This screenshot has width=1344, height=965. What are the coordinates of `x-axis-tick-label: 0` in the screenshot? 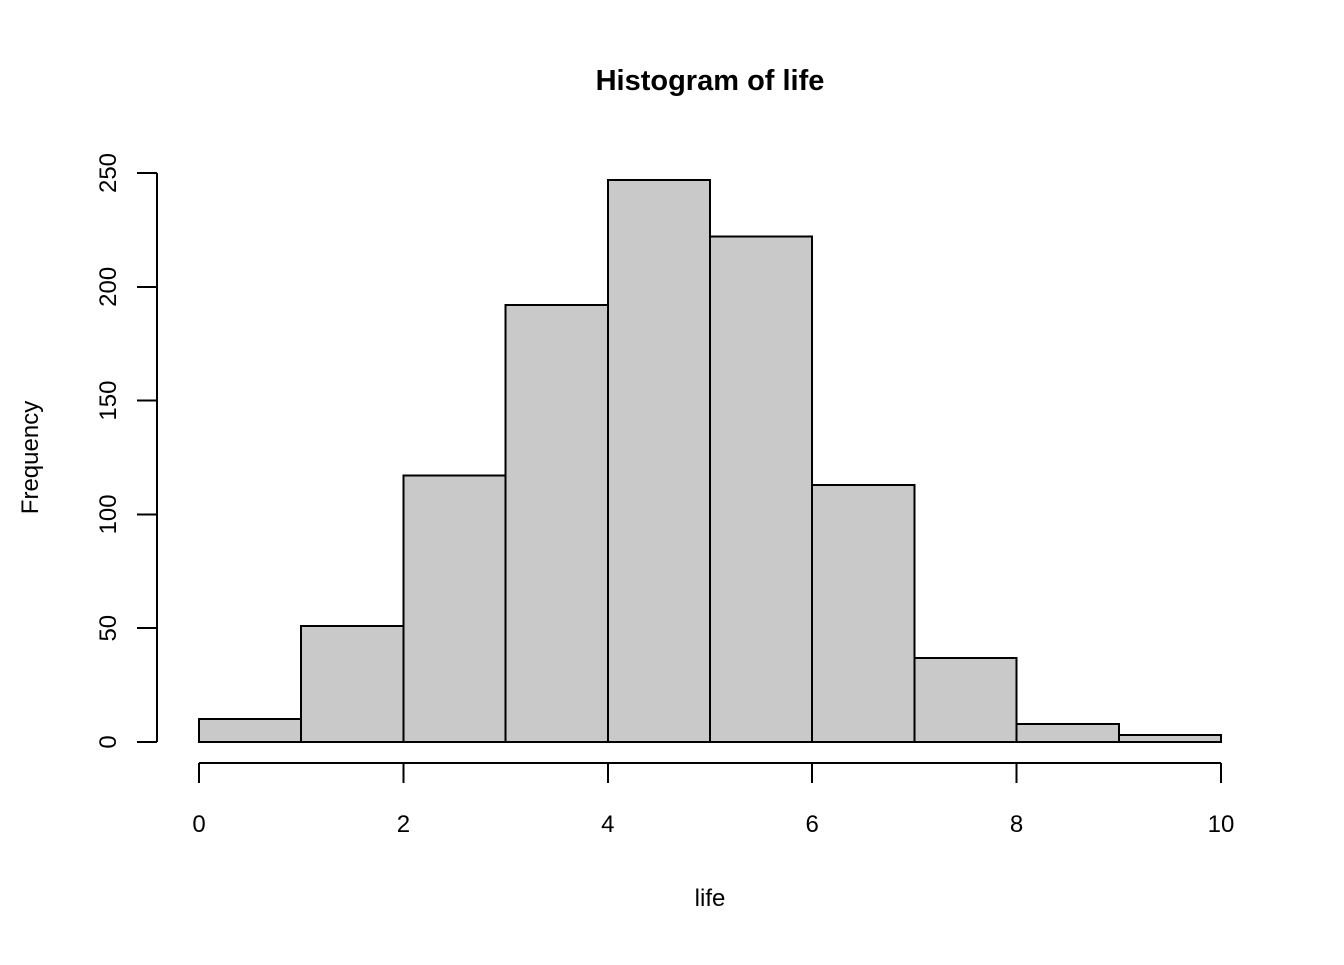 It's located at (198, 824).